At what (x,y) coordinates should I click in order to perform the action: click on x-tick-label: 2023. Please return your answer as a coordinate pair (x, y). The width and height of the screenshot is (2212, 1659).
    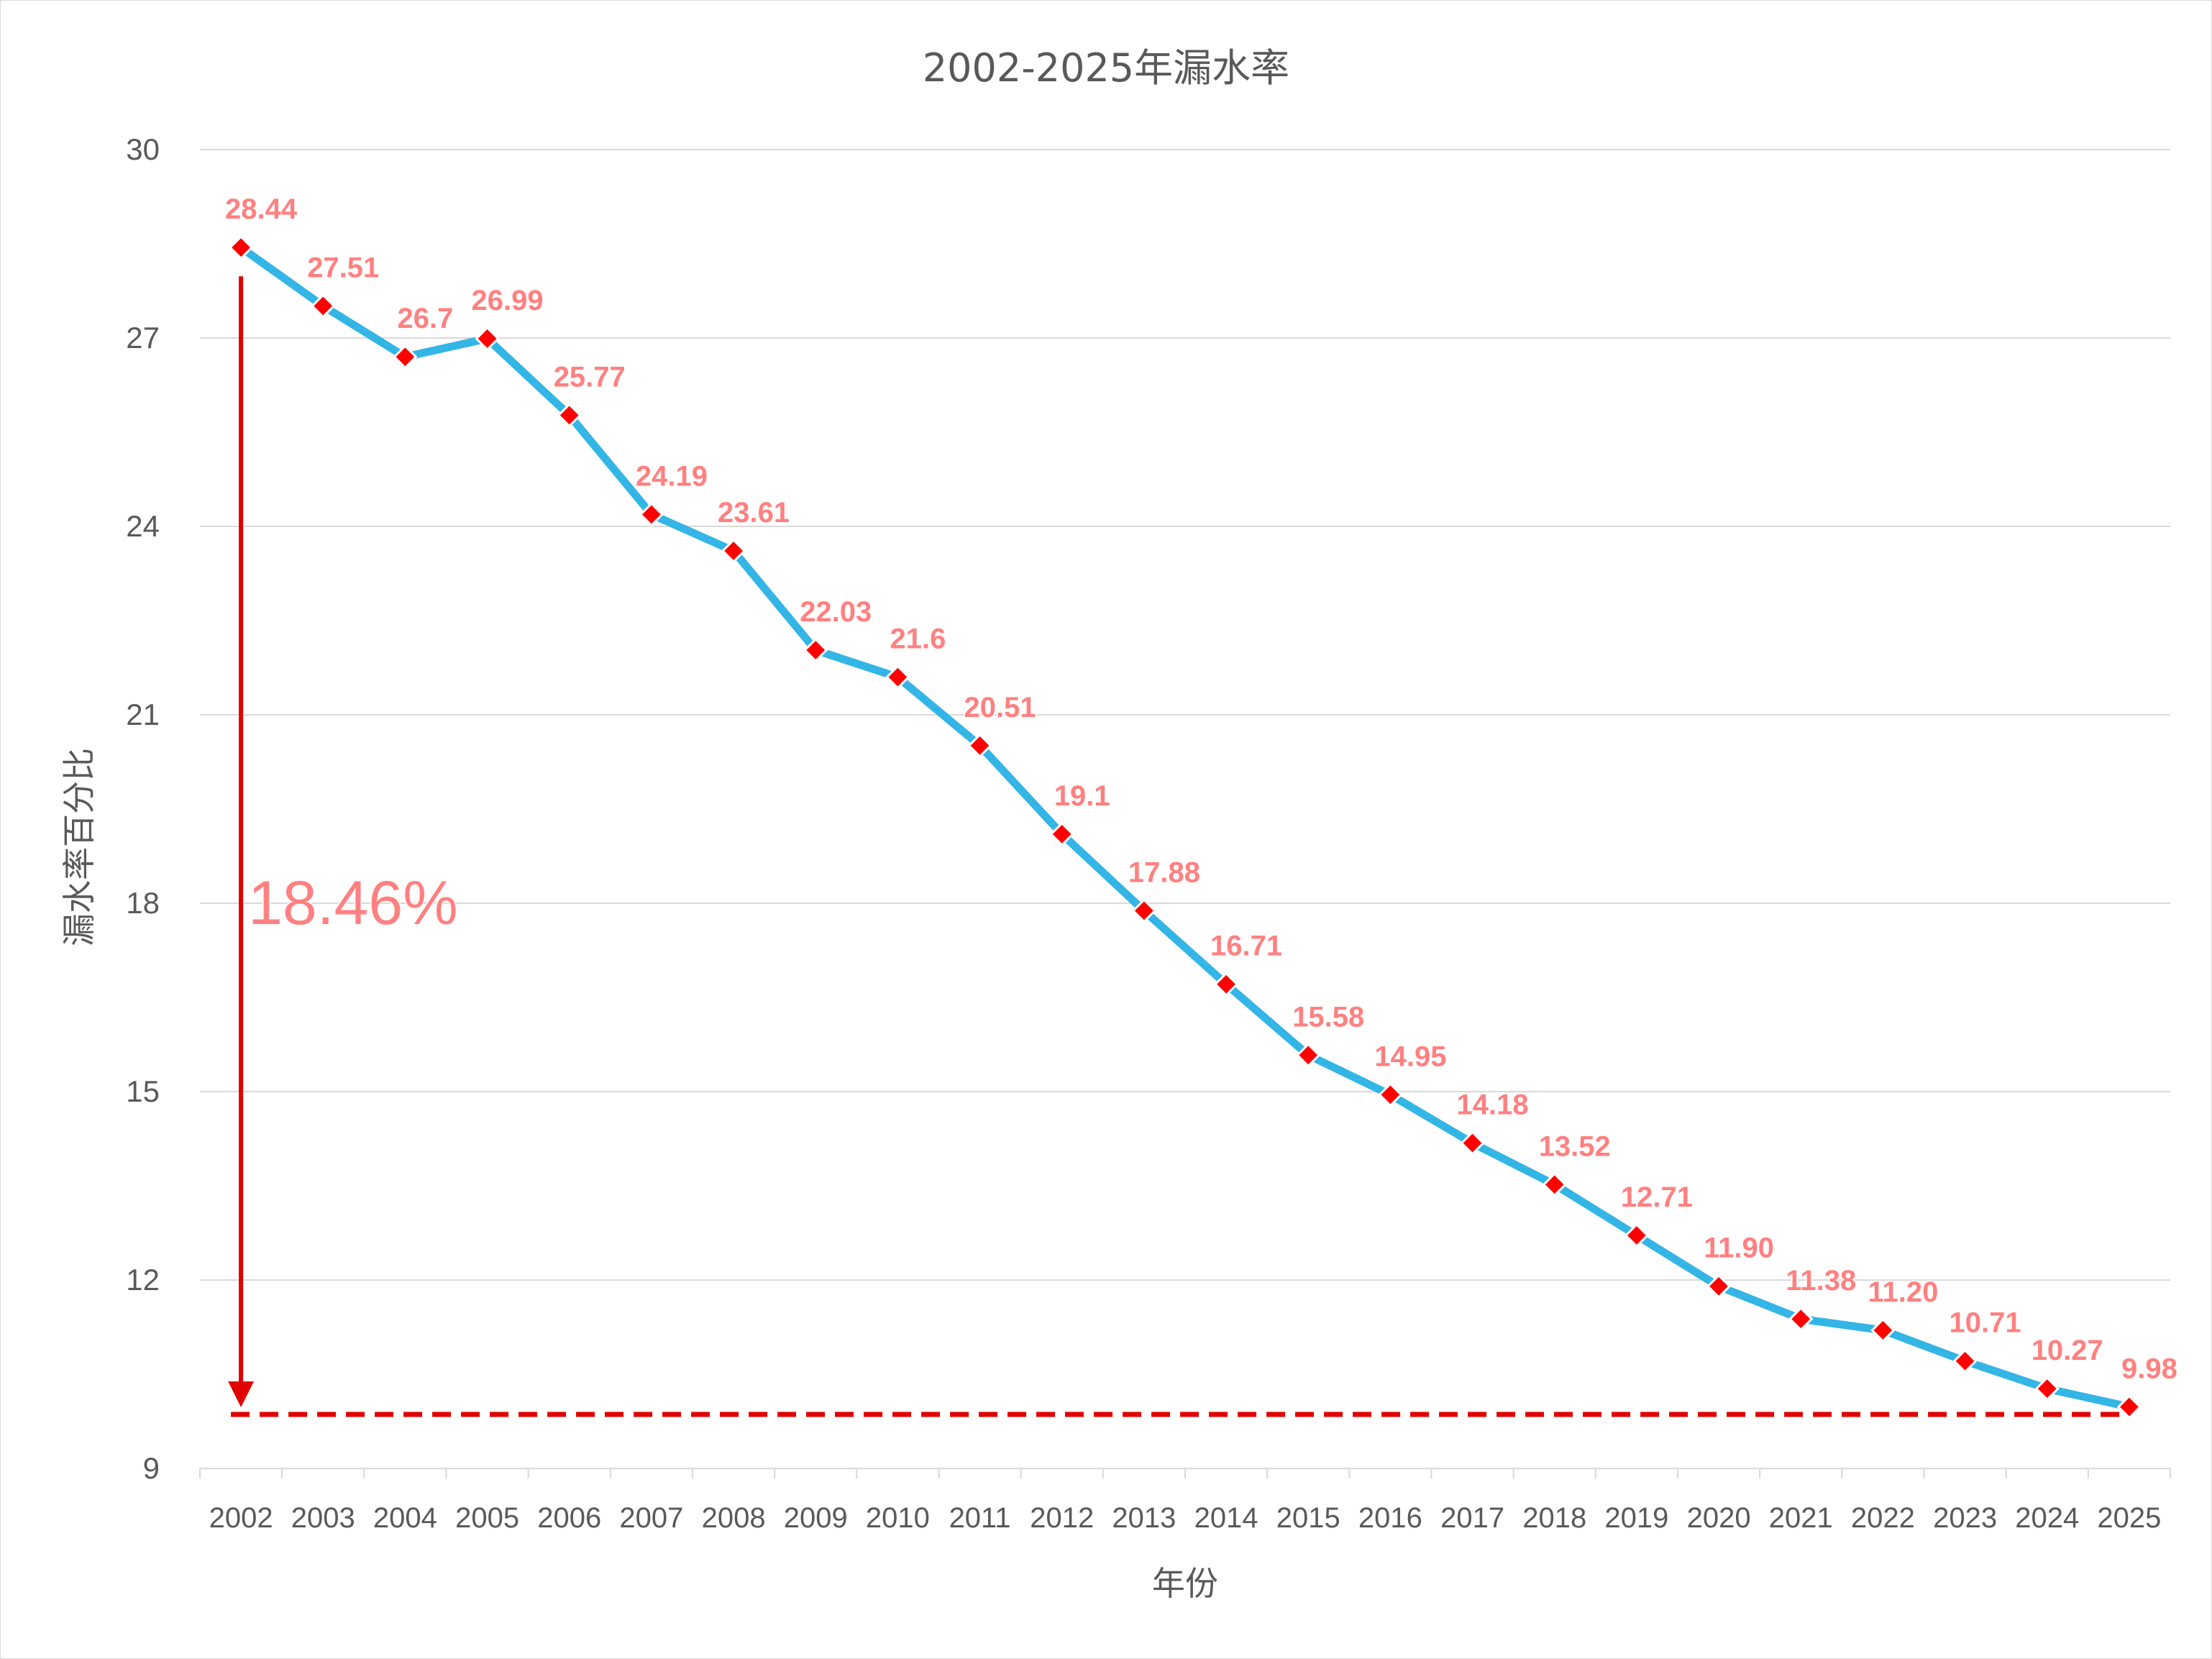
    Looking at the image, I should click on (1965, 1518).